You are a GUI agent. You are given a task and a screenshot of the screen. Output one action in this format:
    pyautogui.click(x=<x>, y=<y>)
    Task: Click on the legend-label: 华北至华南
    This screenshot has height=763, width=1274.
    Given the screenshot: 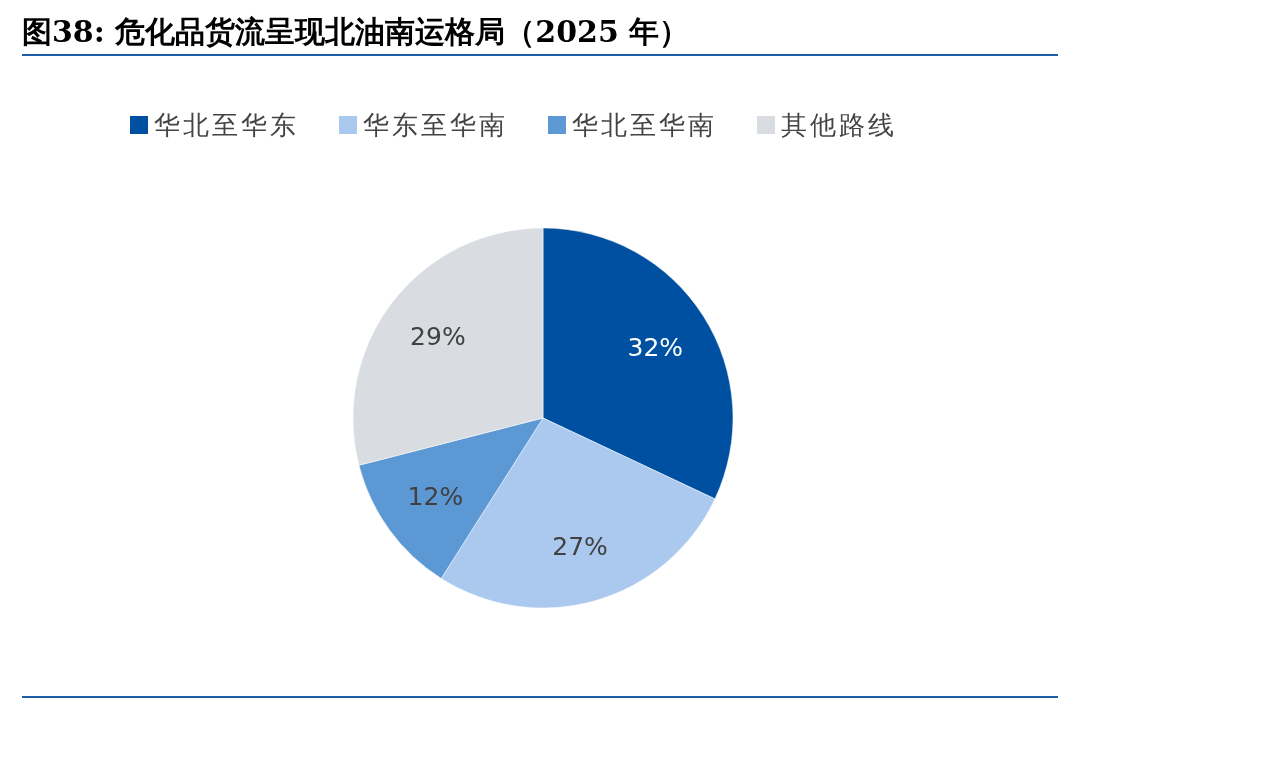 What is the action you would take?
    pyautogui.click(x=644, y=125)
    